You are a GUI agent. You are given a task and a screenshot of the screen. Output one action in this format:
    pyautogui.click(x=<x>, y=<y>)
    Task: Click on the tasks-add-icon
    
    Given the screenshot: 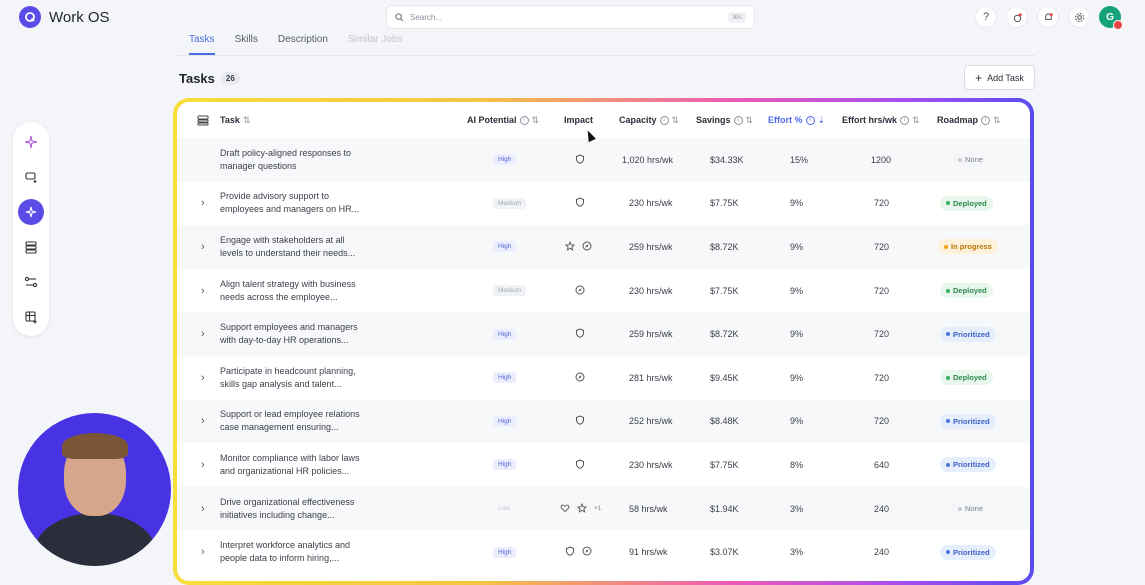 What is the action you would take?
    pyautogui.click(x=31, y=177)
    